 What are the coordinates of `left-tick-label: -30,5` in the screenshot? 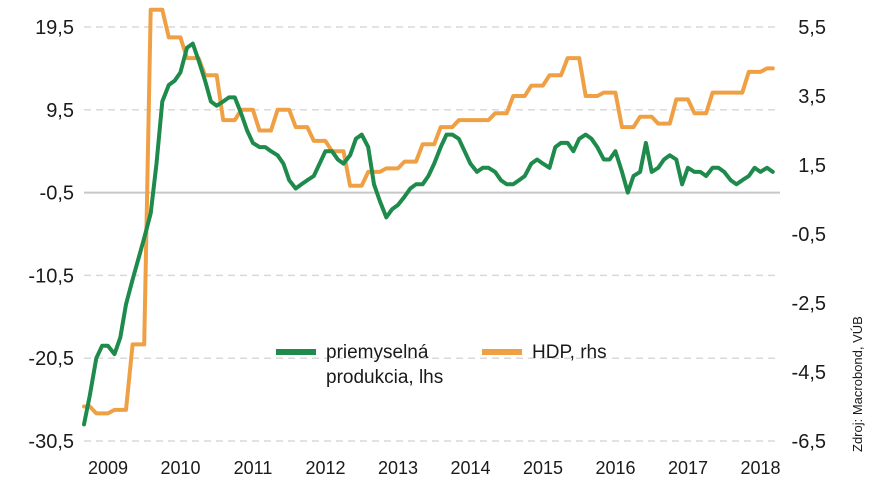 It's located at (51, 442).